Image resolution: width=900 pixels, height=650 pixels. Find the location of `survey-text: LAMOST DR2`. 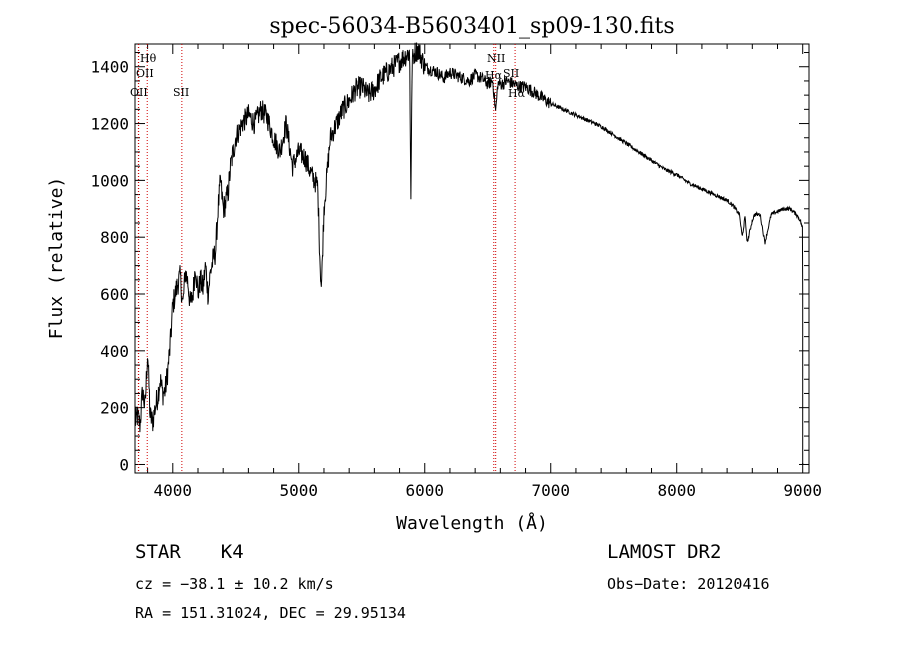

survey-text: LAMOST DR2 is located at coordinates (664, 552).